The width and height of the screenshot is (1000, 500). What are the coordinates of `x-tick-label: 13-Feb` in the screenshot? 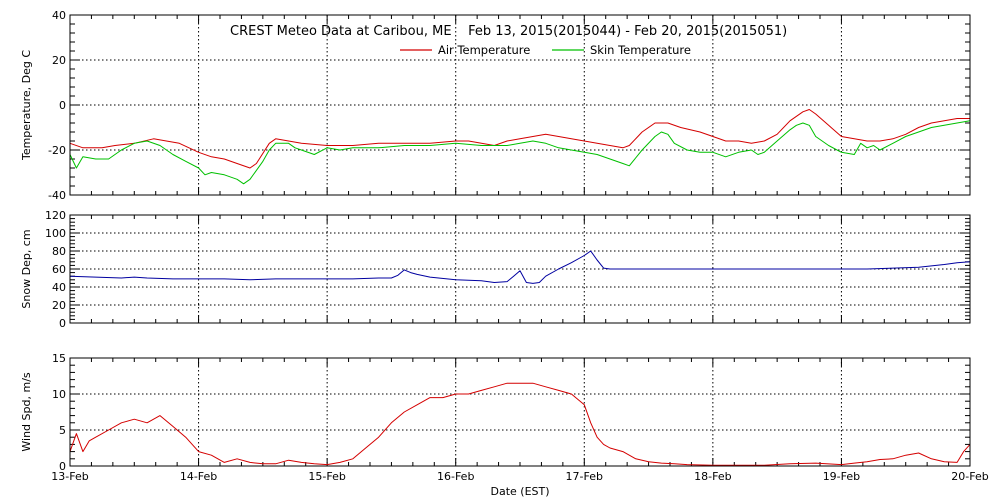 It's located at (69, 476).